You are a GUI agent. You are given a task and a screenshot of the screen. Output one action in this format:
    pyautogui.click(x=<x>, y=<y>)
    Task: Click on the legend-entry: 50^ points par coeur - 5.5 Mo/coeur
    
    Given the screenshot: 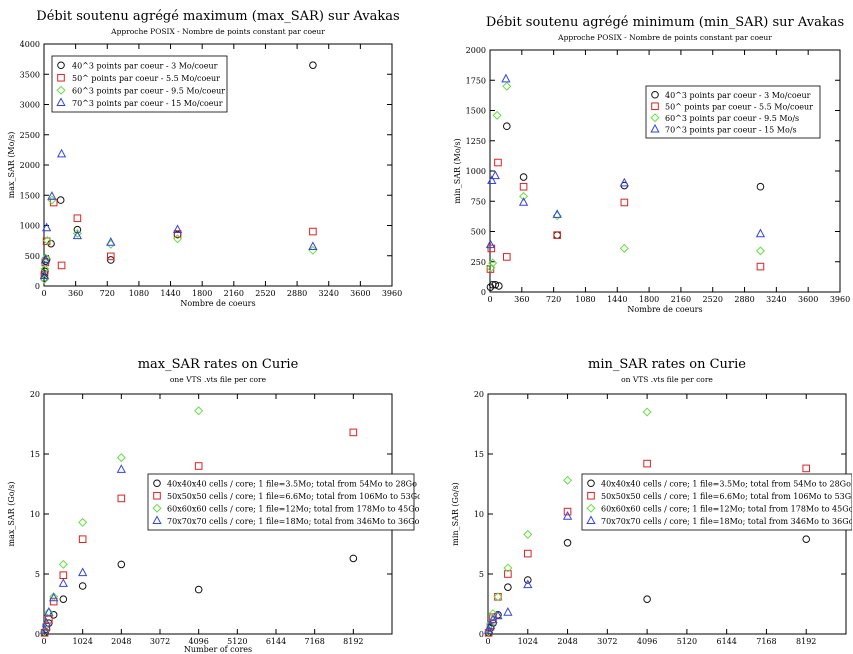 What is the action you would take?
    pyautogui.click(x=739, y=106)
    